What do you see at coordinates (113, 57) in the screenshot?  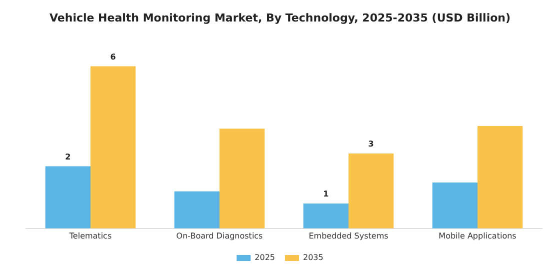 I see `data-label: 6` at bounding box center [113, 57].